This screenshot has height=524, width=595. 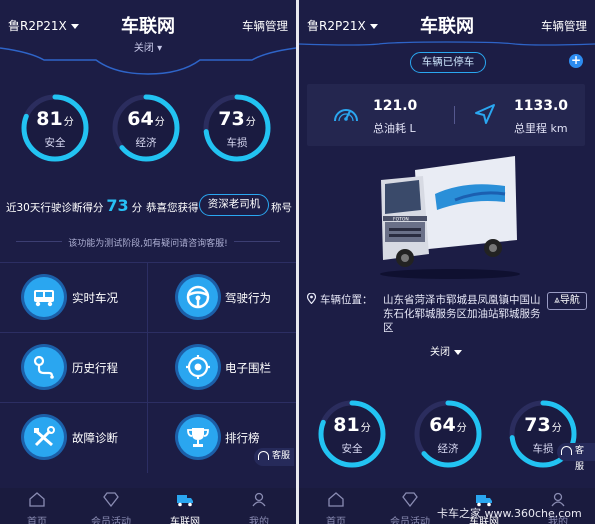 I want to click on gauge-label: 车损, so click(x=237, y=143).